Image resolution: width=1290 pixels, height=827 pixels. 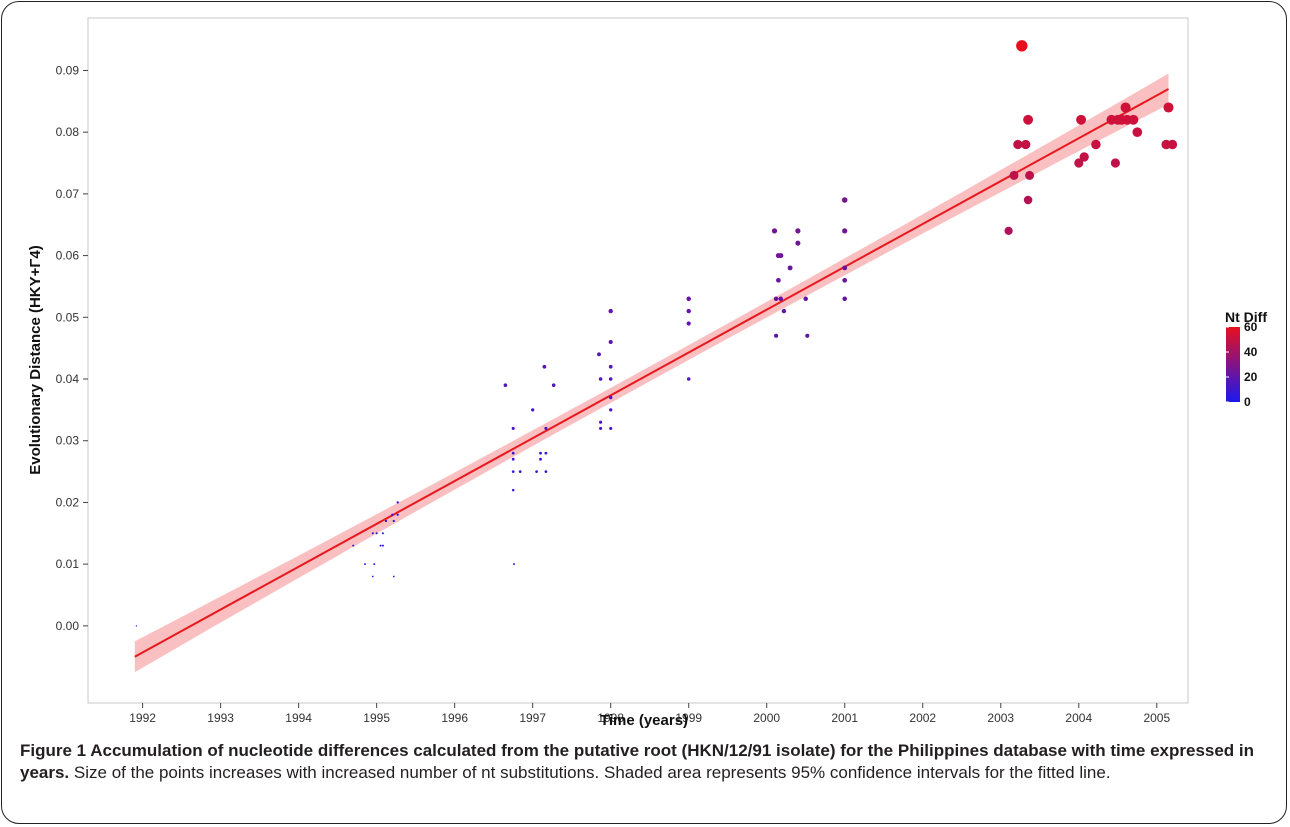 What do you see at coordinates (688, 718) in the screenshot?
I see `x-tick-label: 1999` at bounding box center [688, 718].